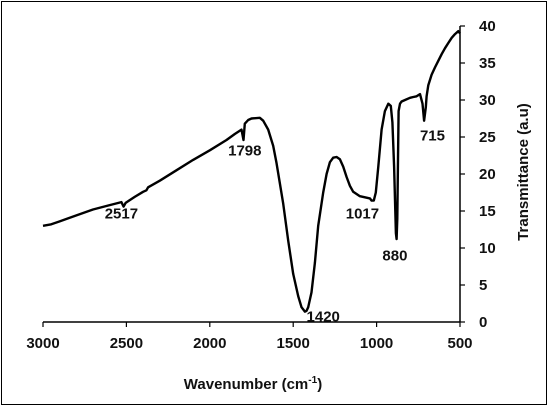 The image size is (550, 408). What do you see at coordinates (312, 380) in the screenshot?
I see `x-axis-title-superscript: -1` at bounding box center [312, 380].